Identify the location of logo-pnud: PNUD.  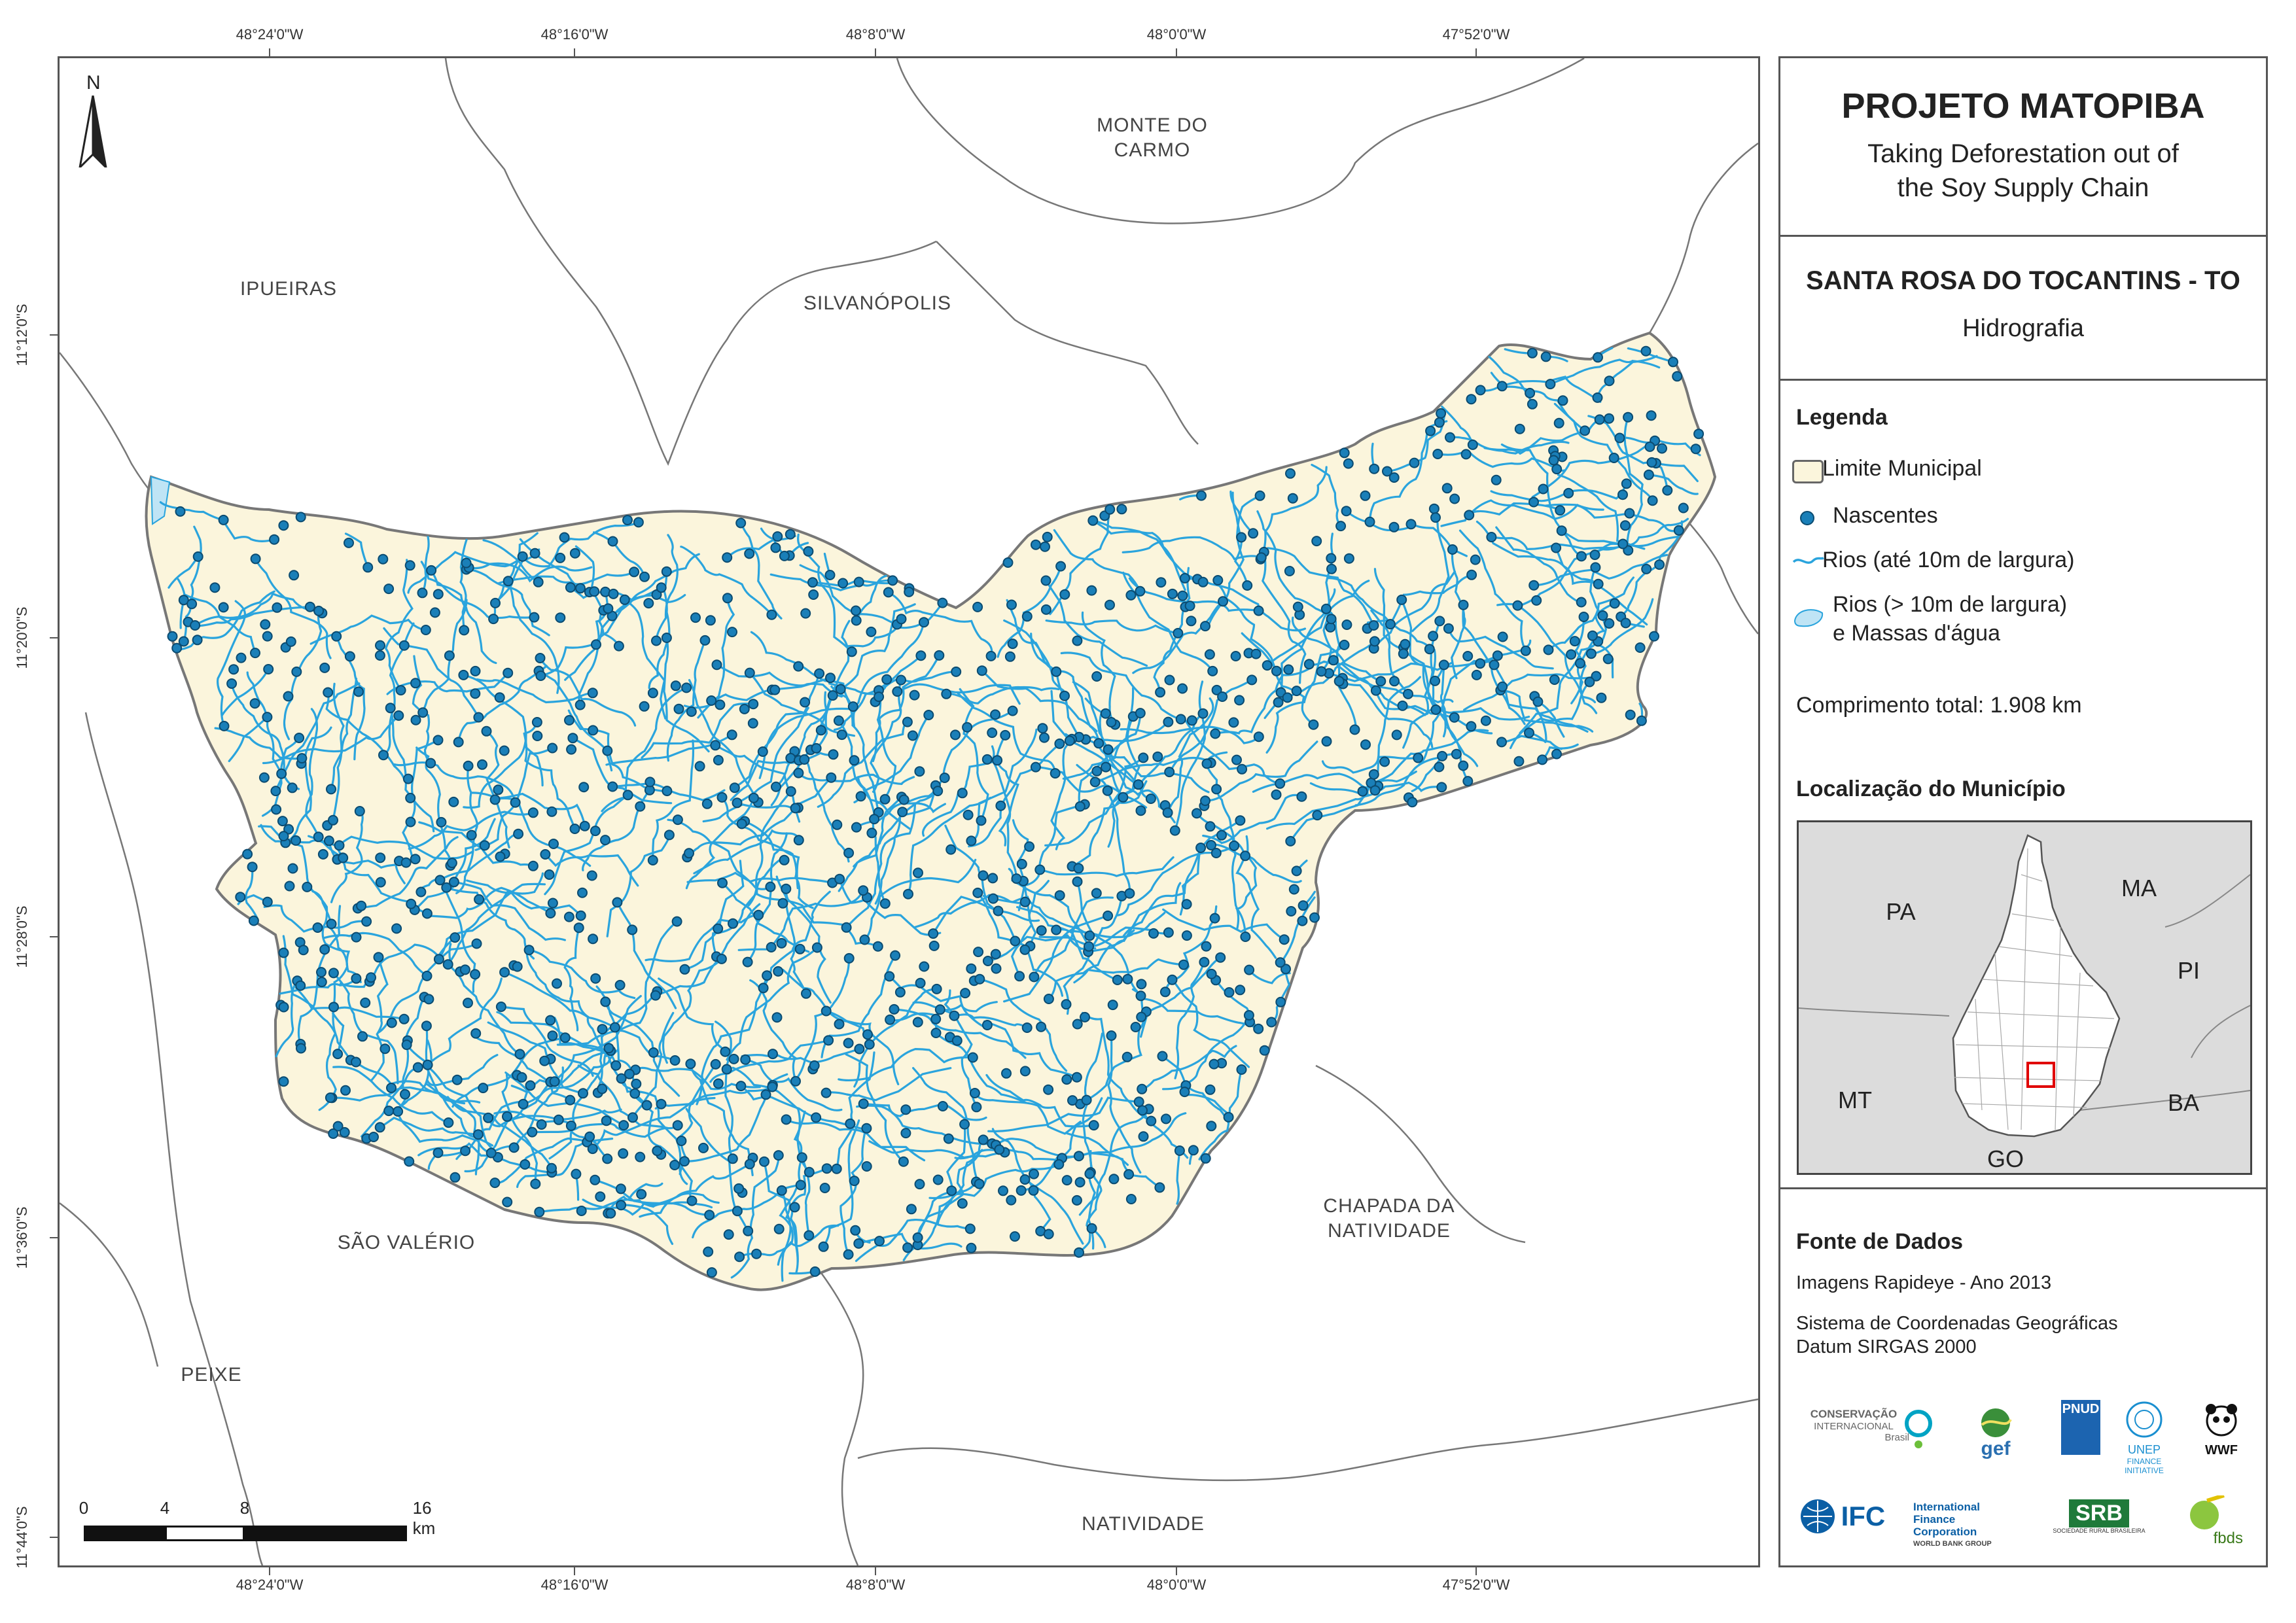
(2081, 1428).